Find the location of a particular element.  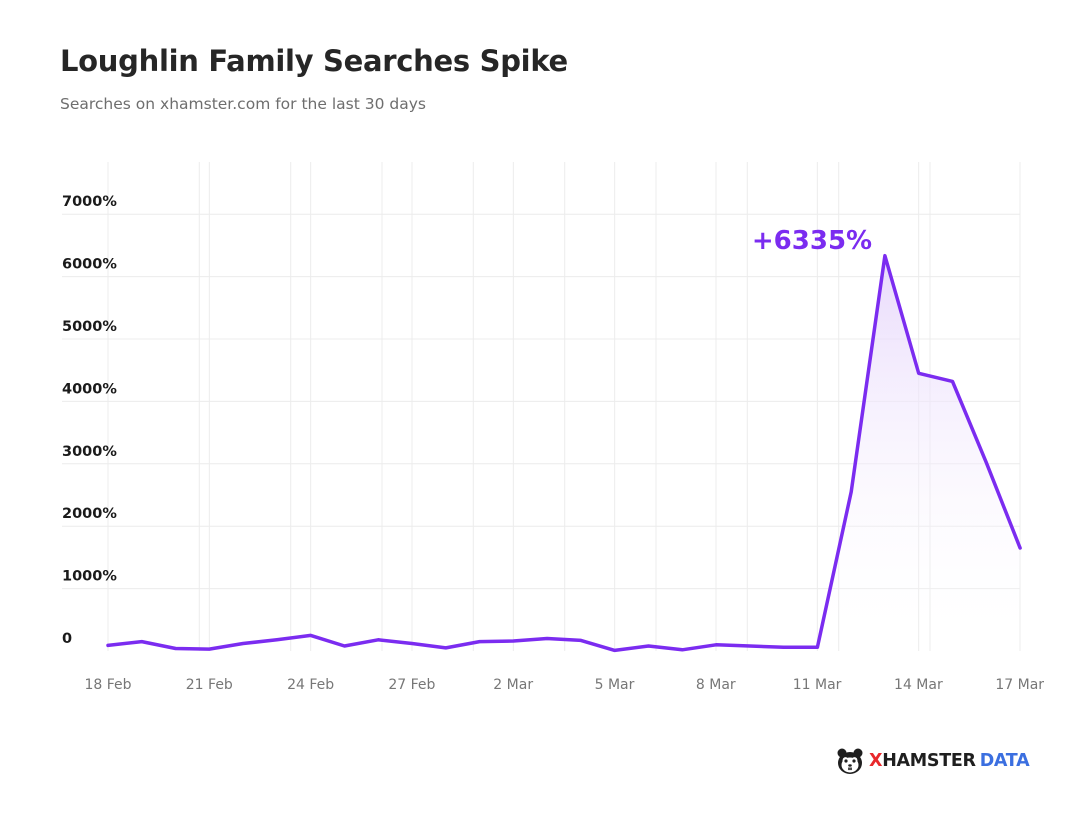

x-tick-label: 24 Feb is located at coordinates (310, 685).